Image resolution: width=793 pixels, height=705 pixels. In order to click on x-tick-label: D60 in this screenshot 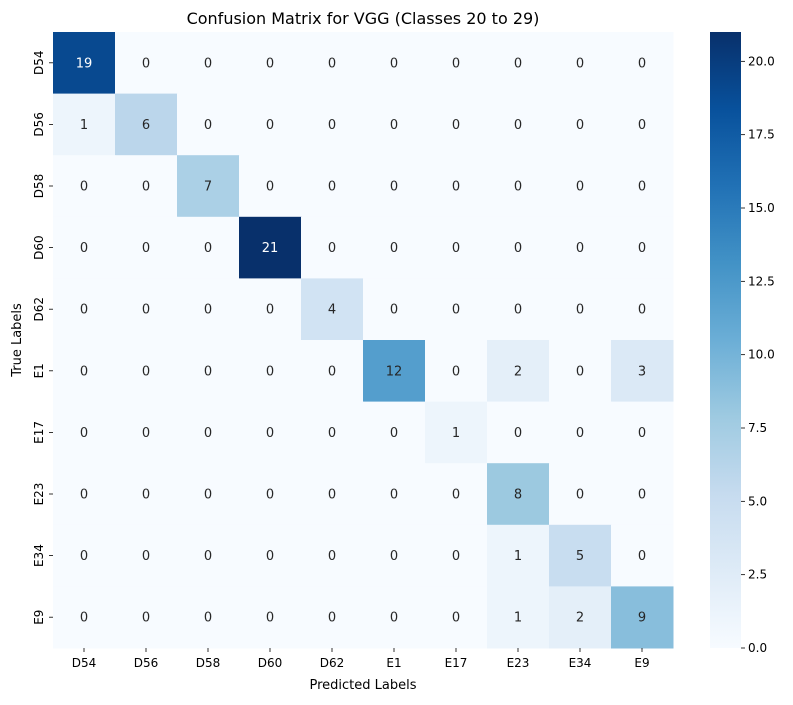, I will do `click(270, 663)`.